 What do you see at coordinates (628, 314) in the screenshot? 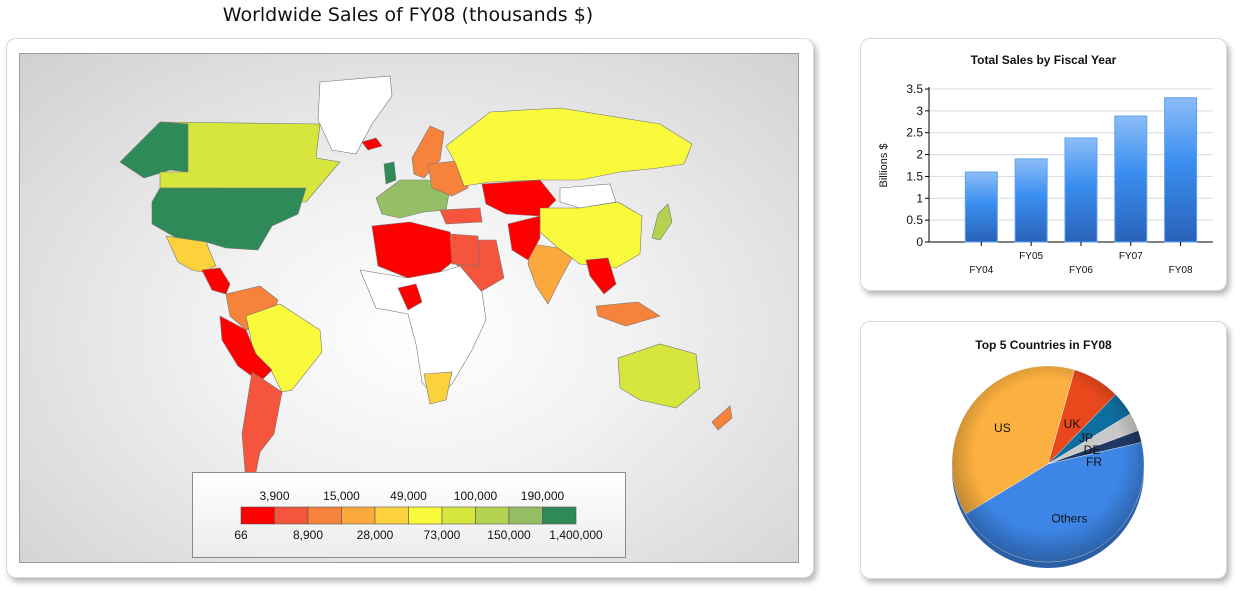
I see `map-region-indonesia` at bounding box center [628, 314].